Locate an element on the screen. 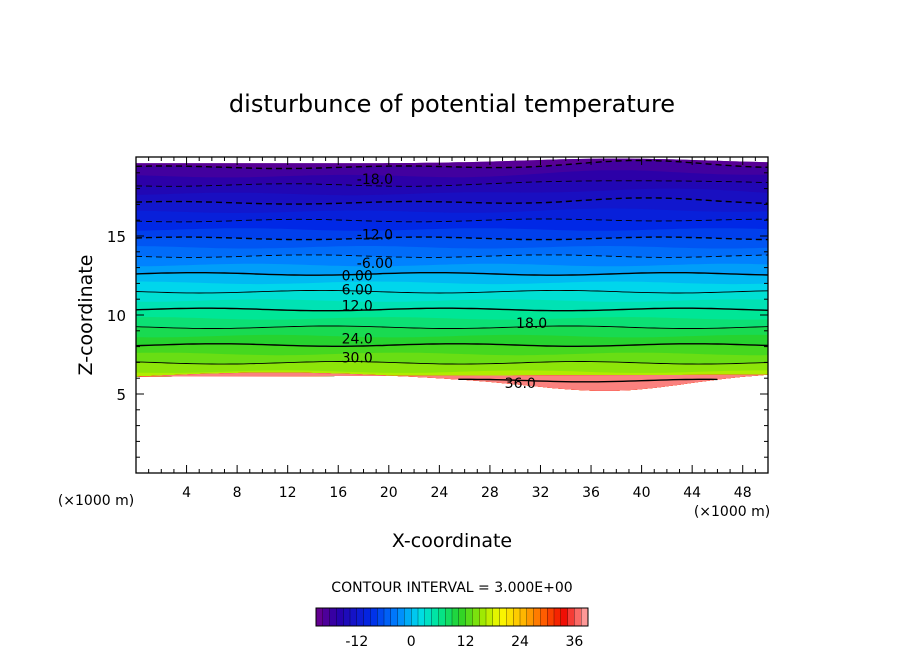 Image resolution: width=904 pixels, height=654 pixels. colorbar-tick-label: 36 is located at coordinates (574, 642).